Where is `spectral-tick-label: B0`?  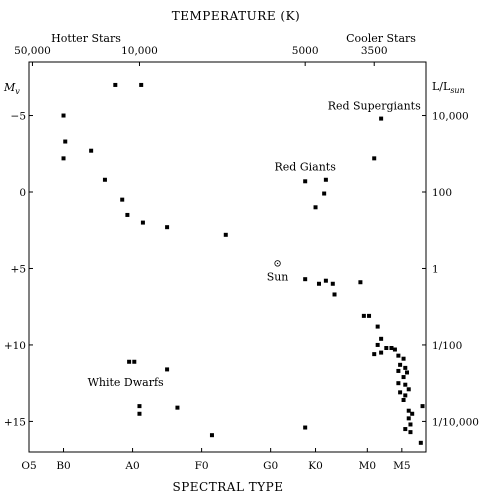 spectral-tick-label: B0 is located at coordinates (63, 466).